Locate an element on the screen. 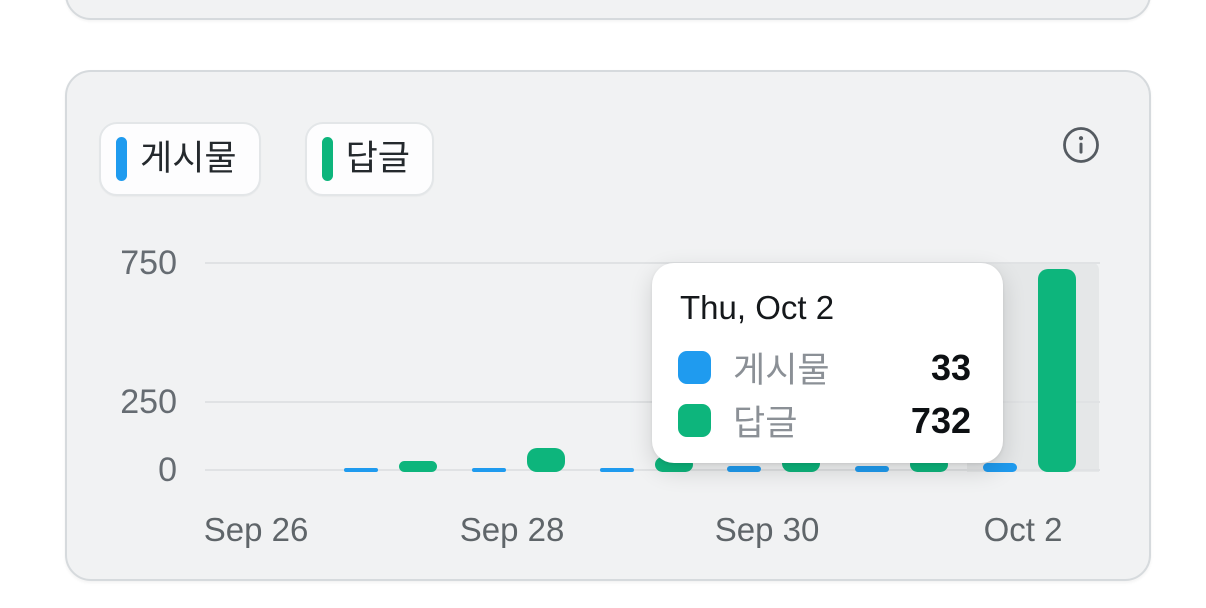 This screenshot has height=608, width=1206. replies-color-swatch is located at coordinates (327, 159).